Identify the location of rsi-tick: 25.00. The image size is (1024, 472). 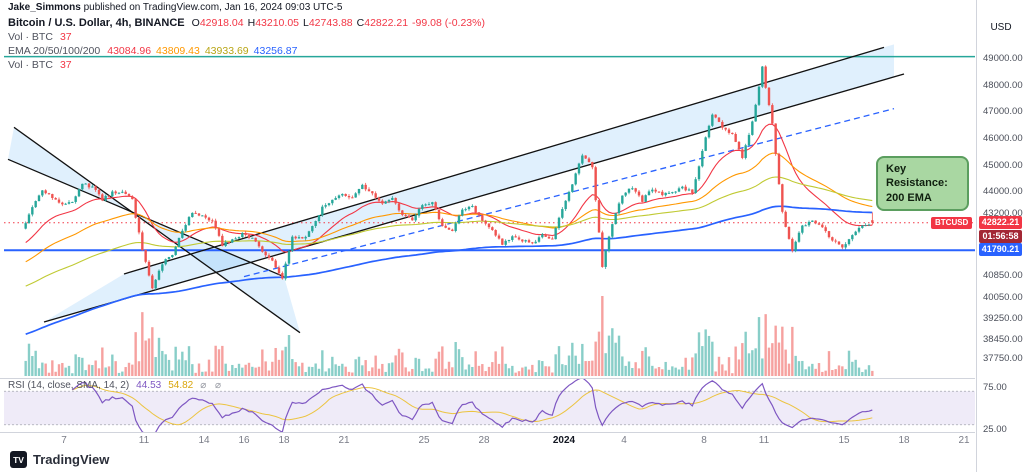
(995, 429).